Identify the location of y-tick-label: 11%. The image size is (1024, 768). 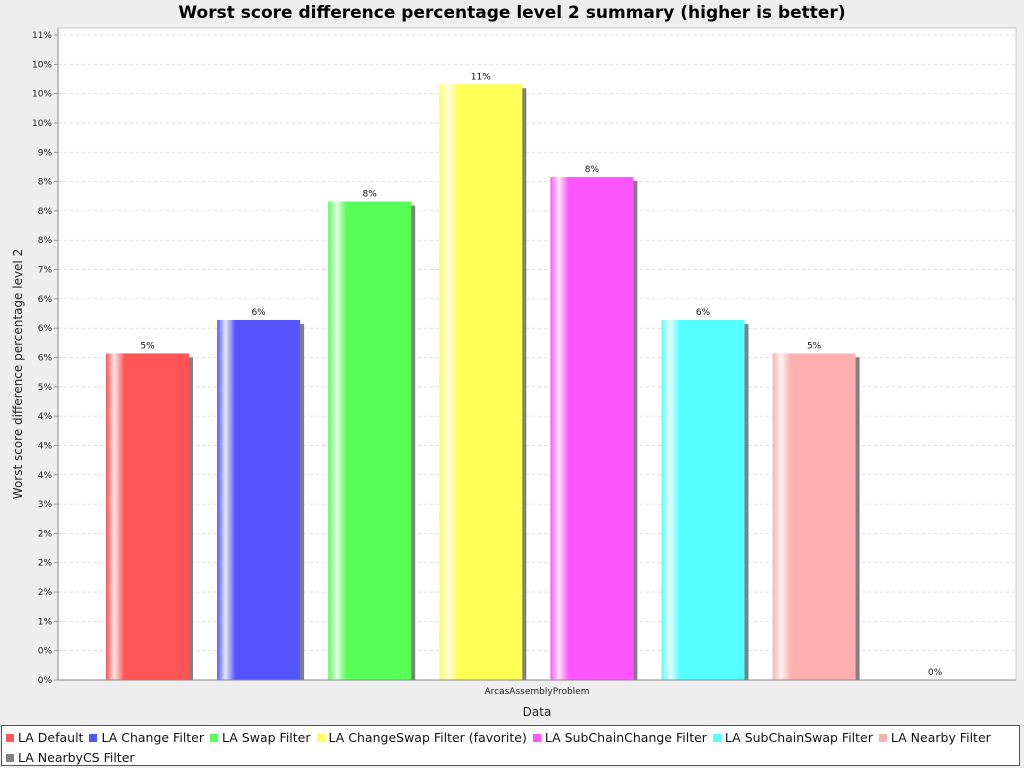
(42, 36).